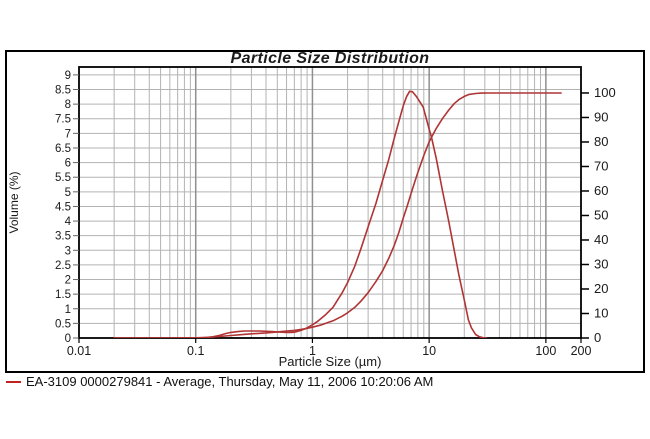 Image resolution: width=650 pixels, height=439 pixels. Describe the element at coordinates (68, 105) in the screenshot. I see `left-axis-tick-label: 8` at that location.